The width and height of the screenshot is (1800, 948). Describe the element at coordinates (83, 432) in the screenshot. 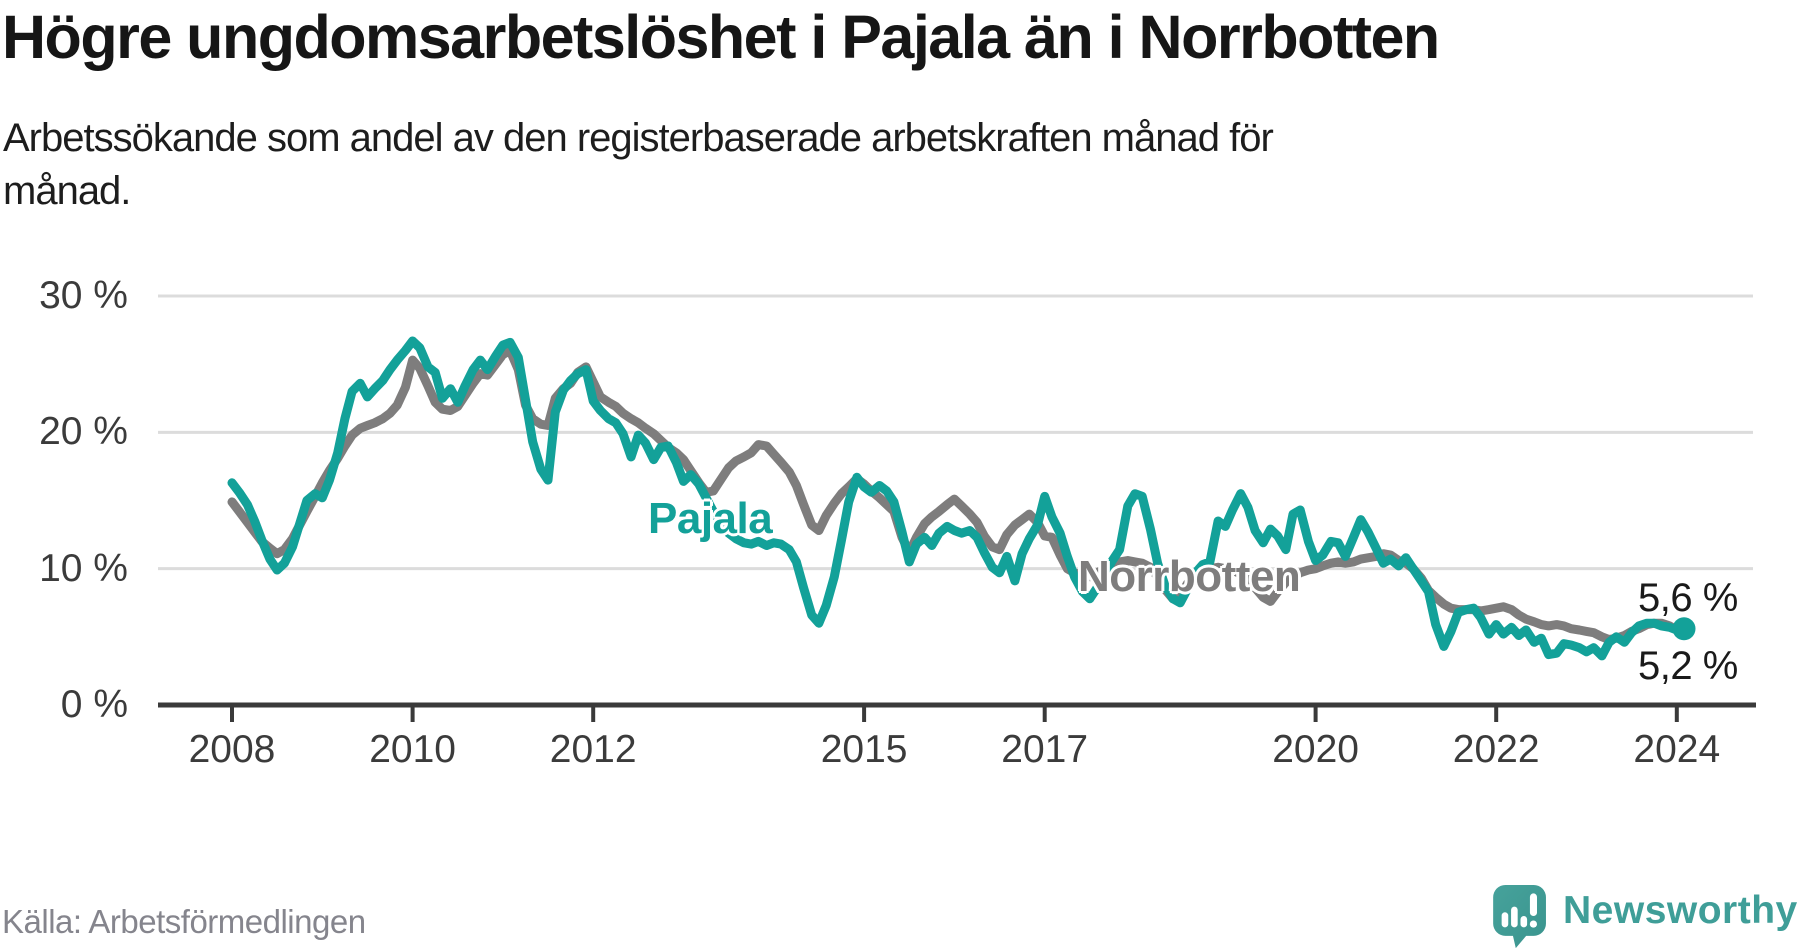

I see `y-axis-tick-label: 20 %` at that location.